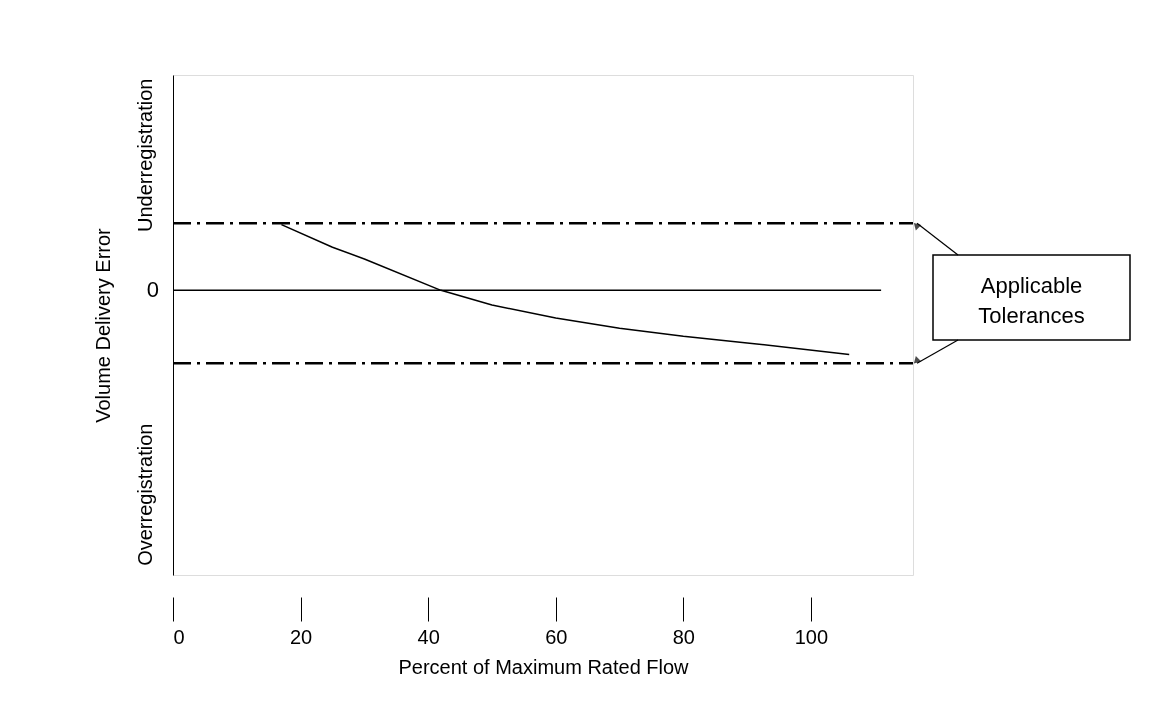  Describe the element at coordinates (179, 636) in the screenshot. I see `x-tick-label: 0` at that location.